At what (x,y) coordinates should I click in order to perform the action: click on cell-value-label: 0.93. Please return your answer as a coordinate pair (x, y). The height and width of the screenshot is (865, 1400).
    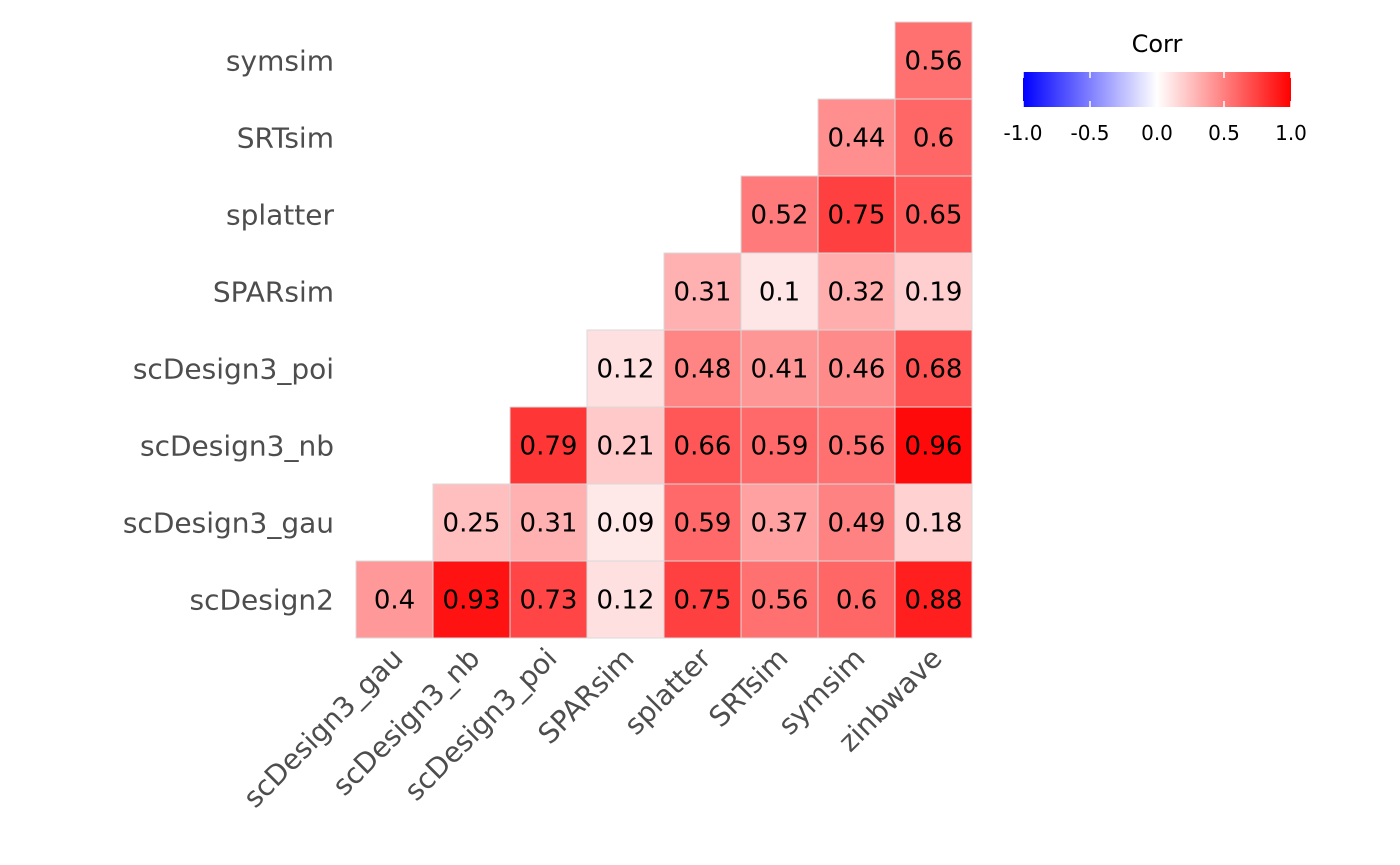
    Looking at the image, I should click on (472, 601).